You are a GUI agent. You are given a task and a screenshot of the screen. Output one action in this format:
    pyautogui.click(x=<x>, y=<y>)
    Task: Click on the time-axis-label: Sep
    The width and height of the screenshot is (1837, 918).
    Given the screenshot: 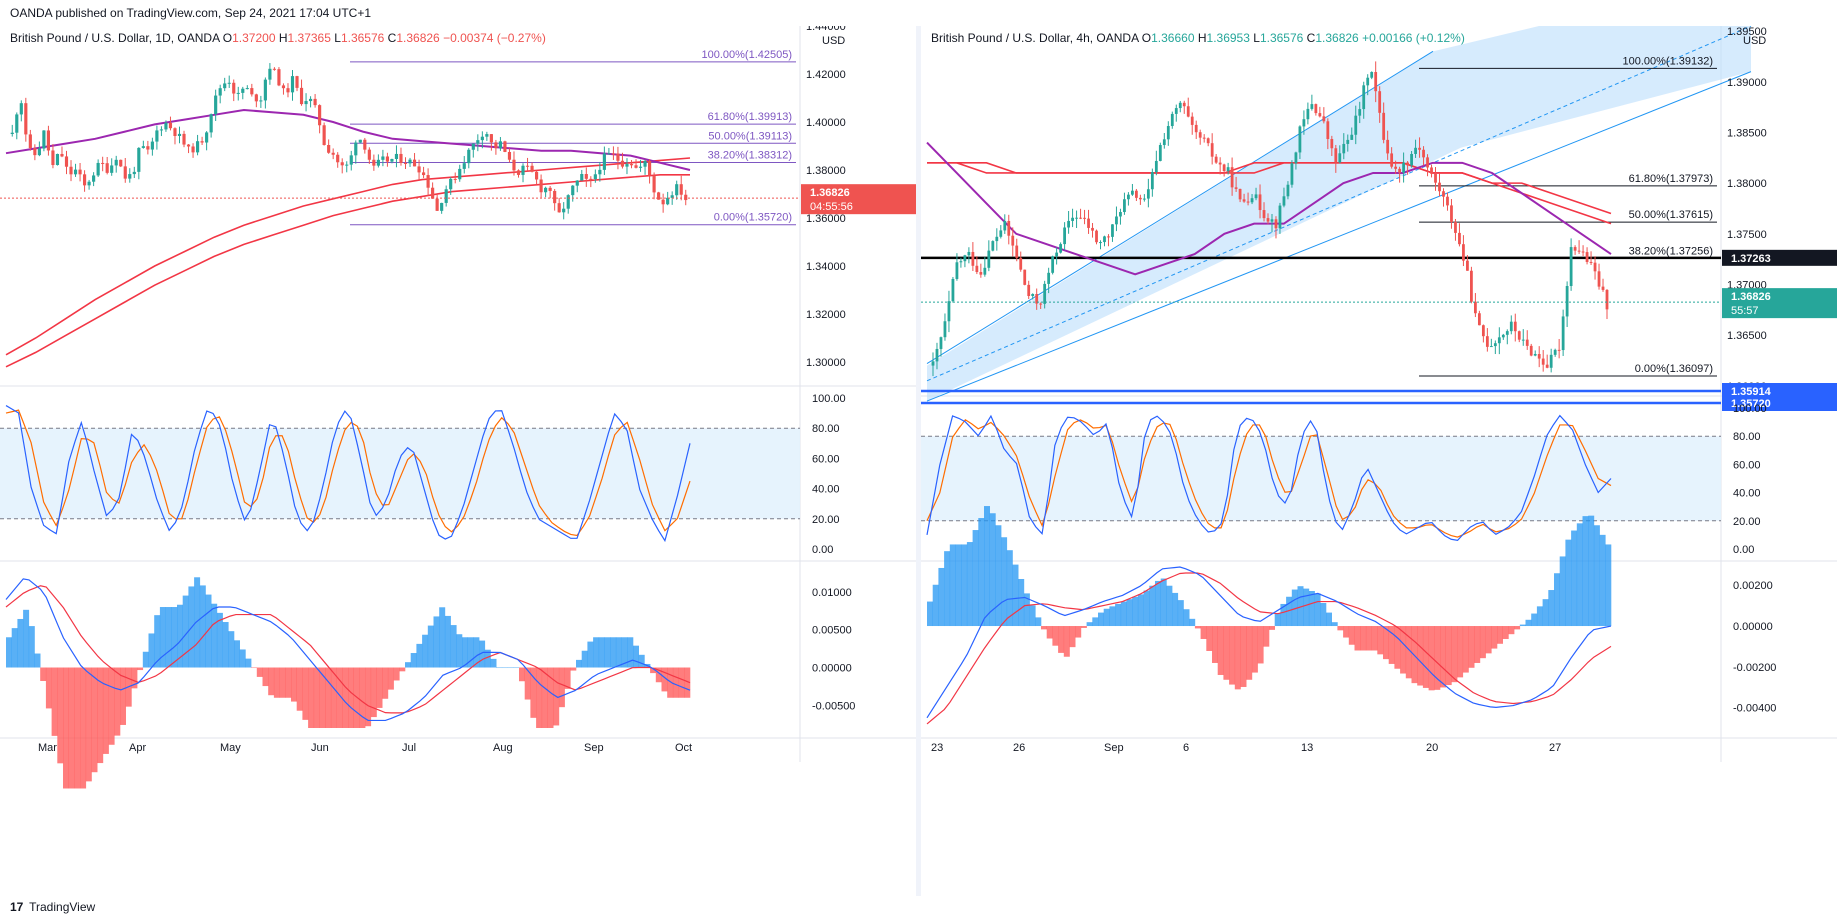 What is the action you would take?
    pyautogui.click(x=594, y=748)
    